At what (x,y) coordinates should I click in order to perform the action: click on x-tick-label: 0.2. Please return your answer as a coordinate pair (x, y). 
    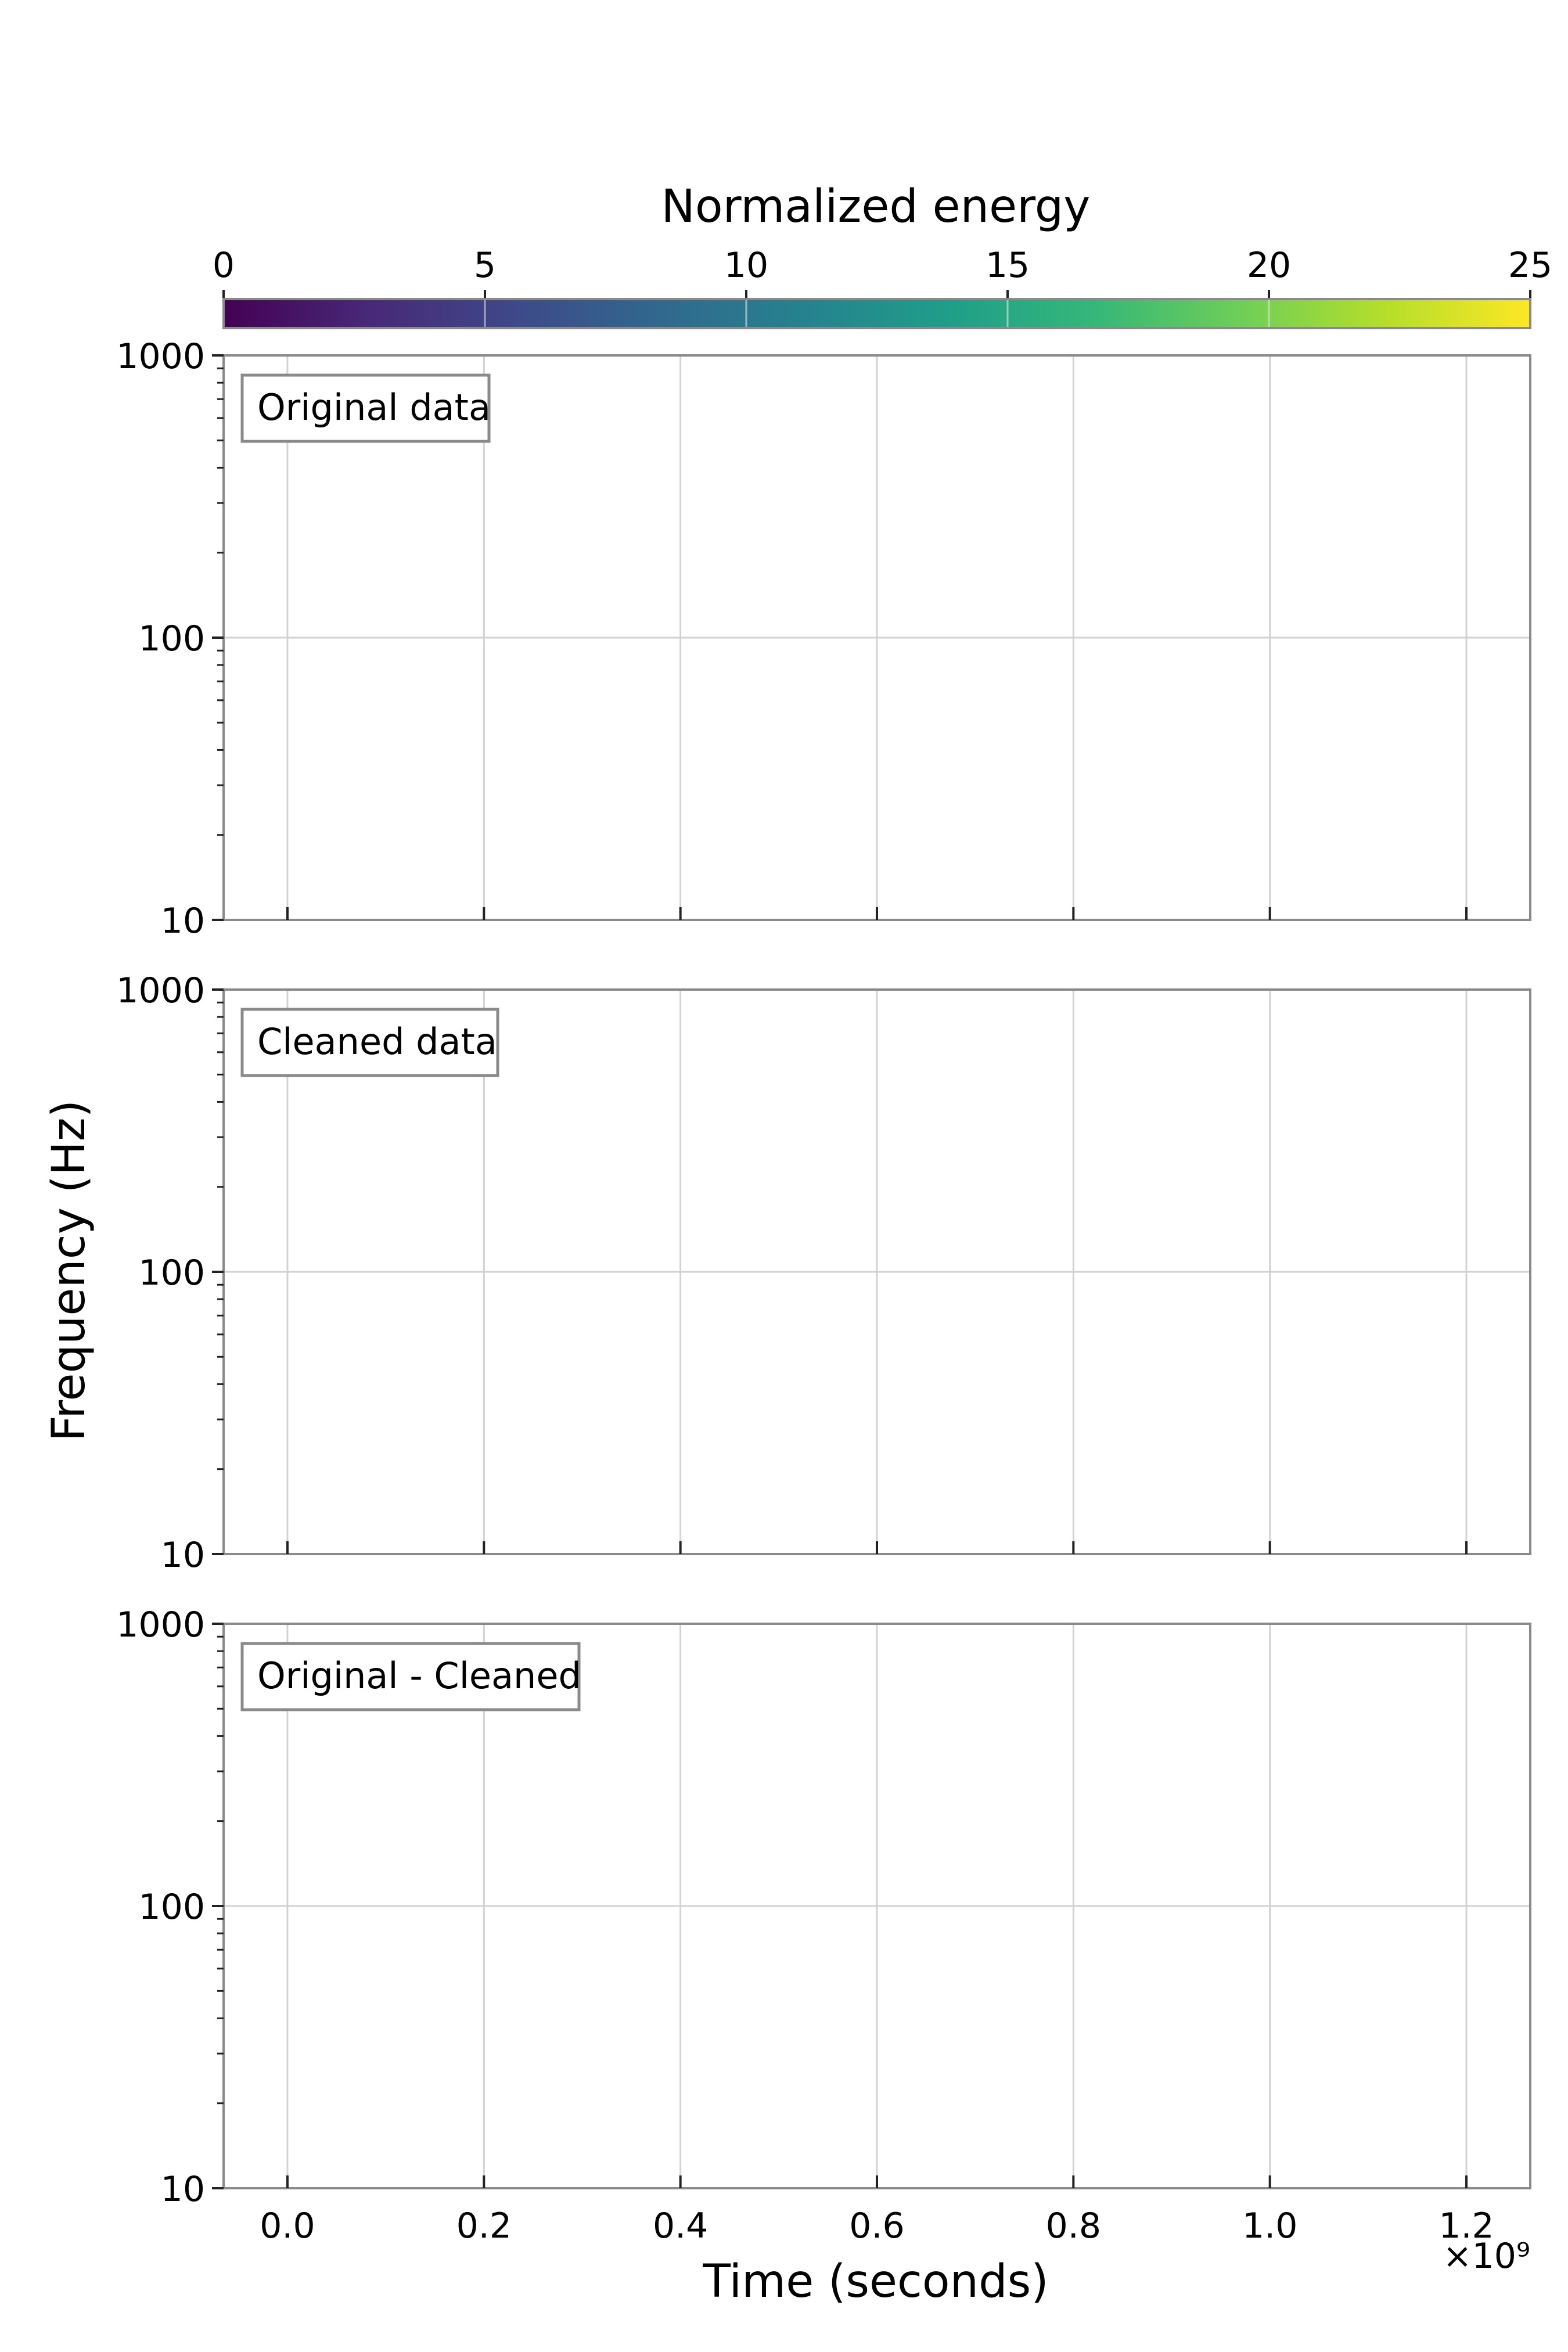
    Looking at the image, I should click on (484, 2226).